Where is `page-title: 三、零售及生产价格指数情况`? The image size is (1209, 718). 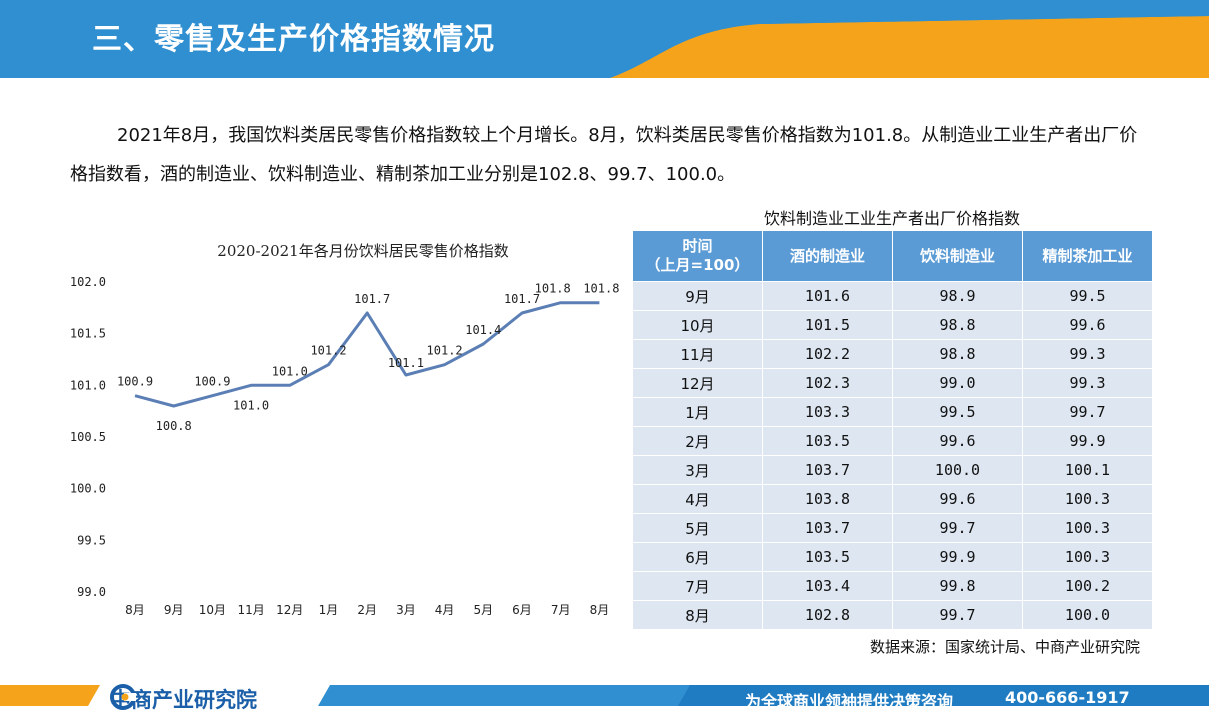 page-title: 三、零售及生产价格指数情况 is located at coordinates (293, 39).